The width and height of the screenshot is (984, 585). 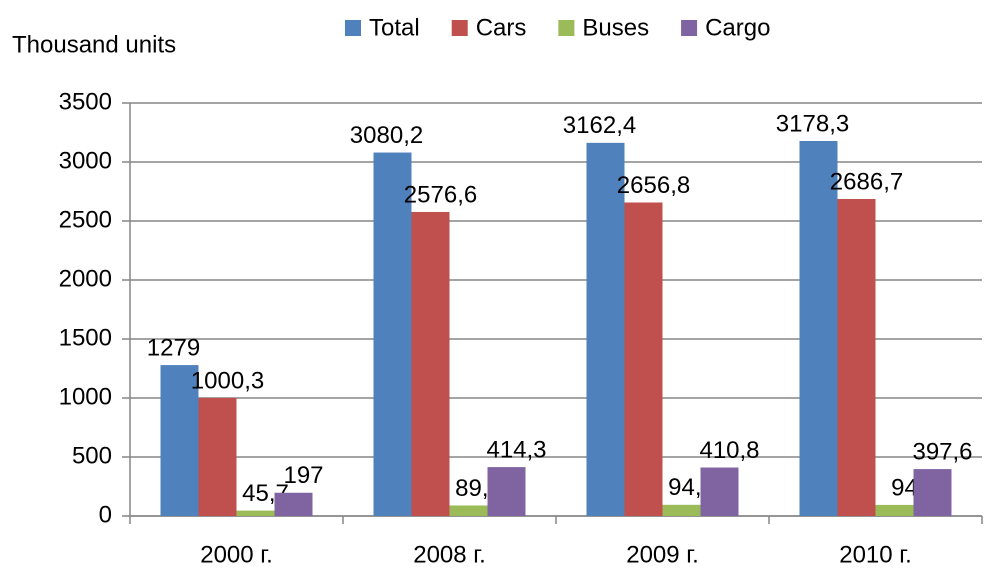 I want to click on y-tick-label: 500, so click(x=92, y=455).